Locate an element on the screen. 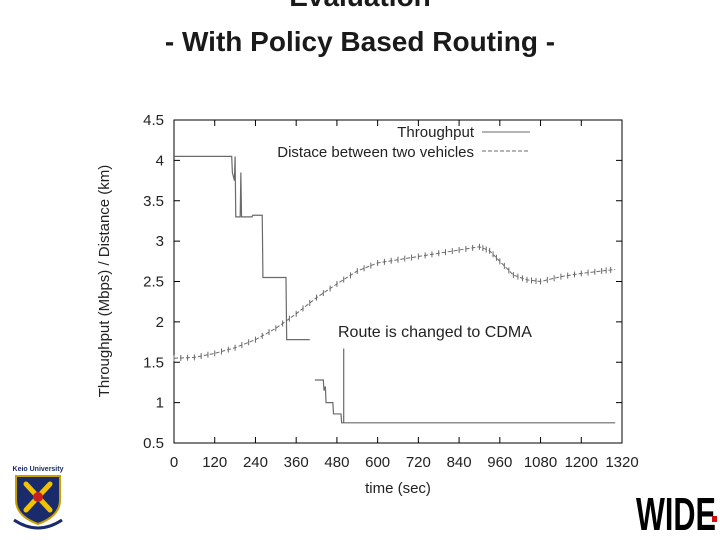 The width and height of the screenshot is (720, 540). x-tick-label: 960 is located at coordinates (499, 462).